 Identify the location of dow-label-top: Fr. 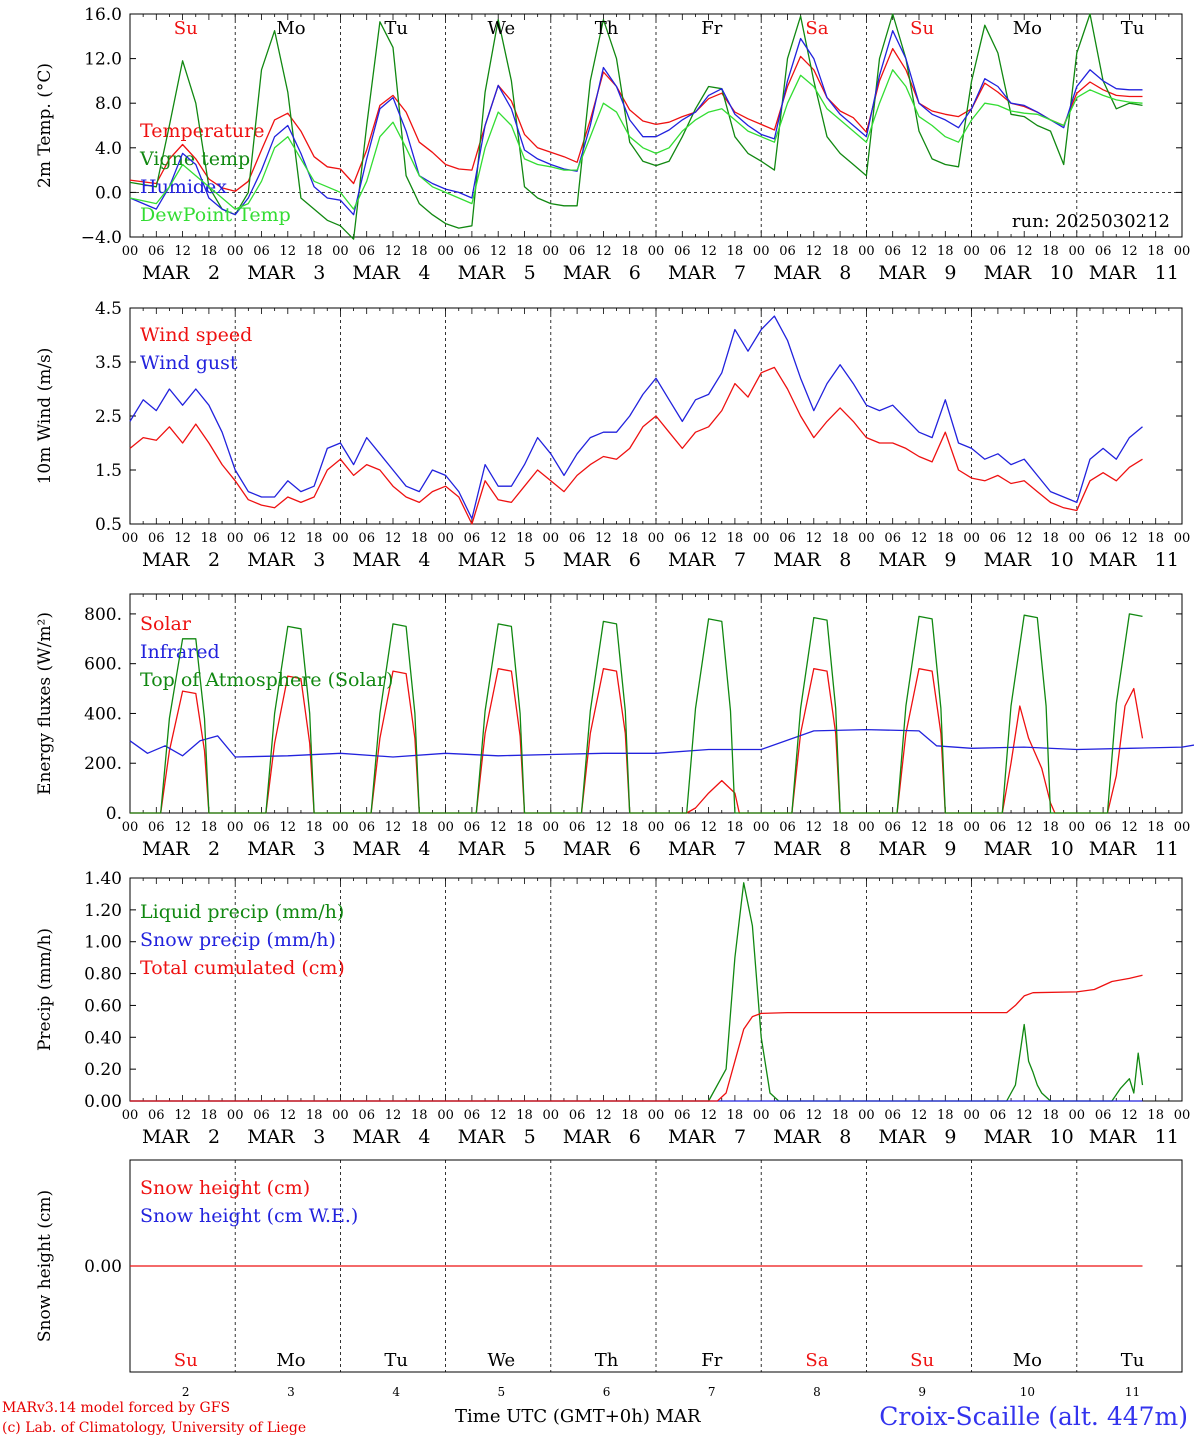
(711, 28).